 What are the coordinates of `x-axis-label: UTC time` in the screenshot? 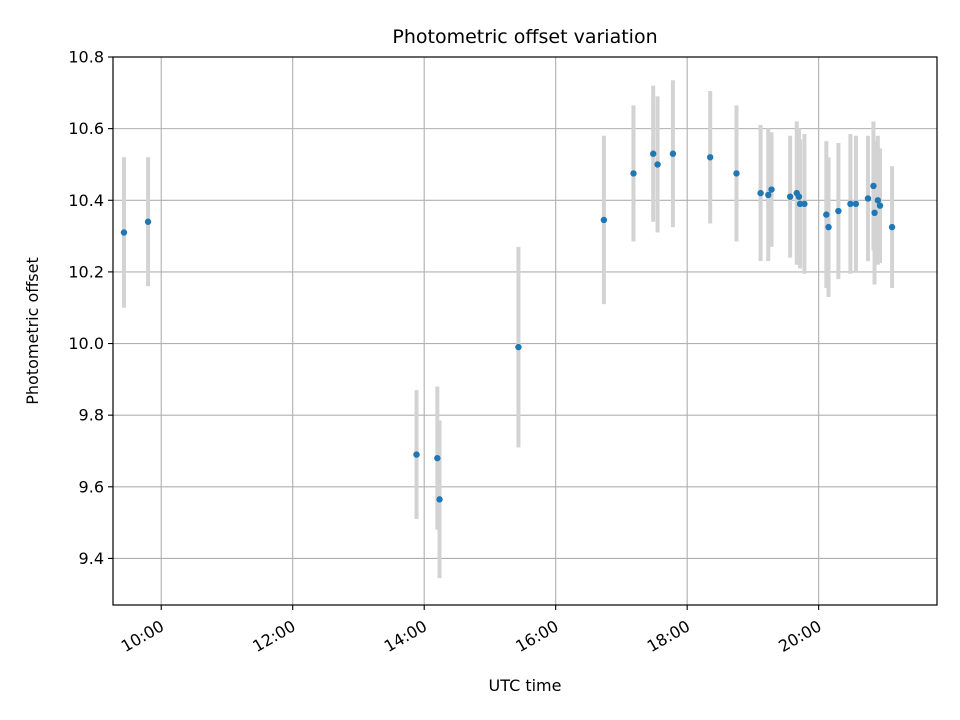 It's located at (525, 685).